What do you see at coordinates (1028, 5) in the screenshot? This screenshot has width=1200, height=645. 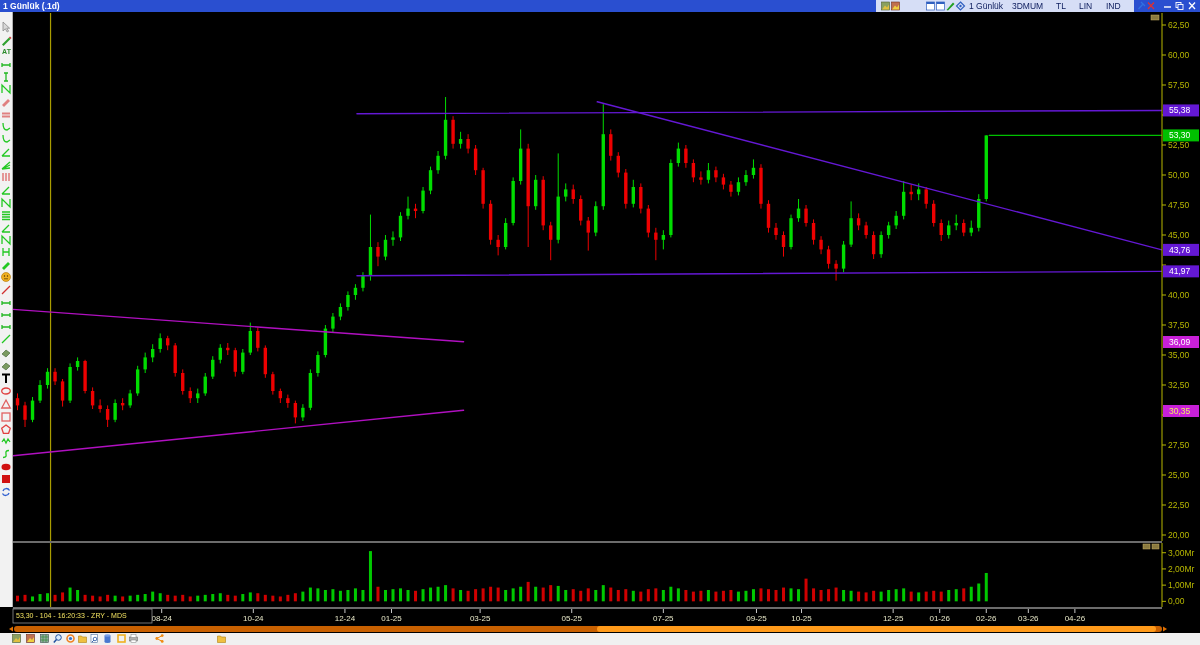 I see `text: 3DMUM` at bounding box center [1028, 5].